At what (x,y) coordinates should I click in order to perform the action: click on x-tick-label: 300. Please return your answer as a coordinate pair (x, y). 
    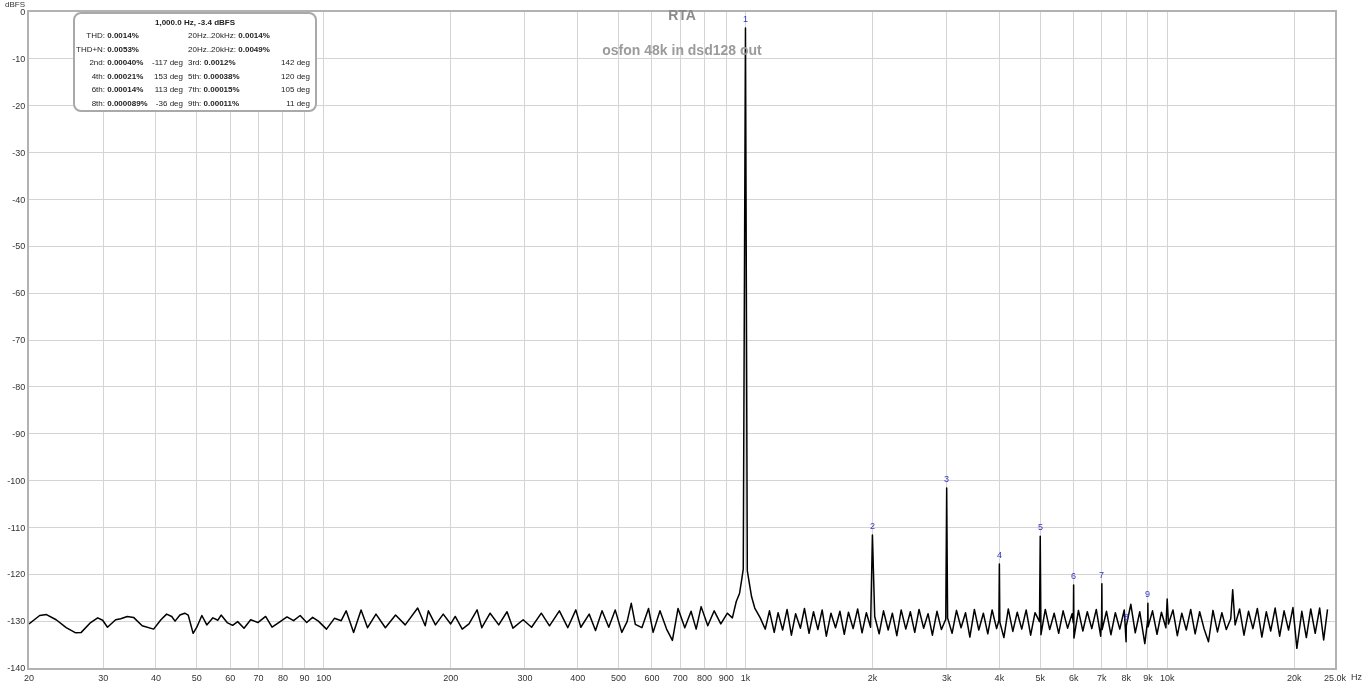
    Looking at the image, I should click on (525, 677).